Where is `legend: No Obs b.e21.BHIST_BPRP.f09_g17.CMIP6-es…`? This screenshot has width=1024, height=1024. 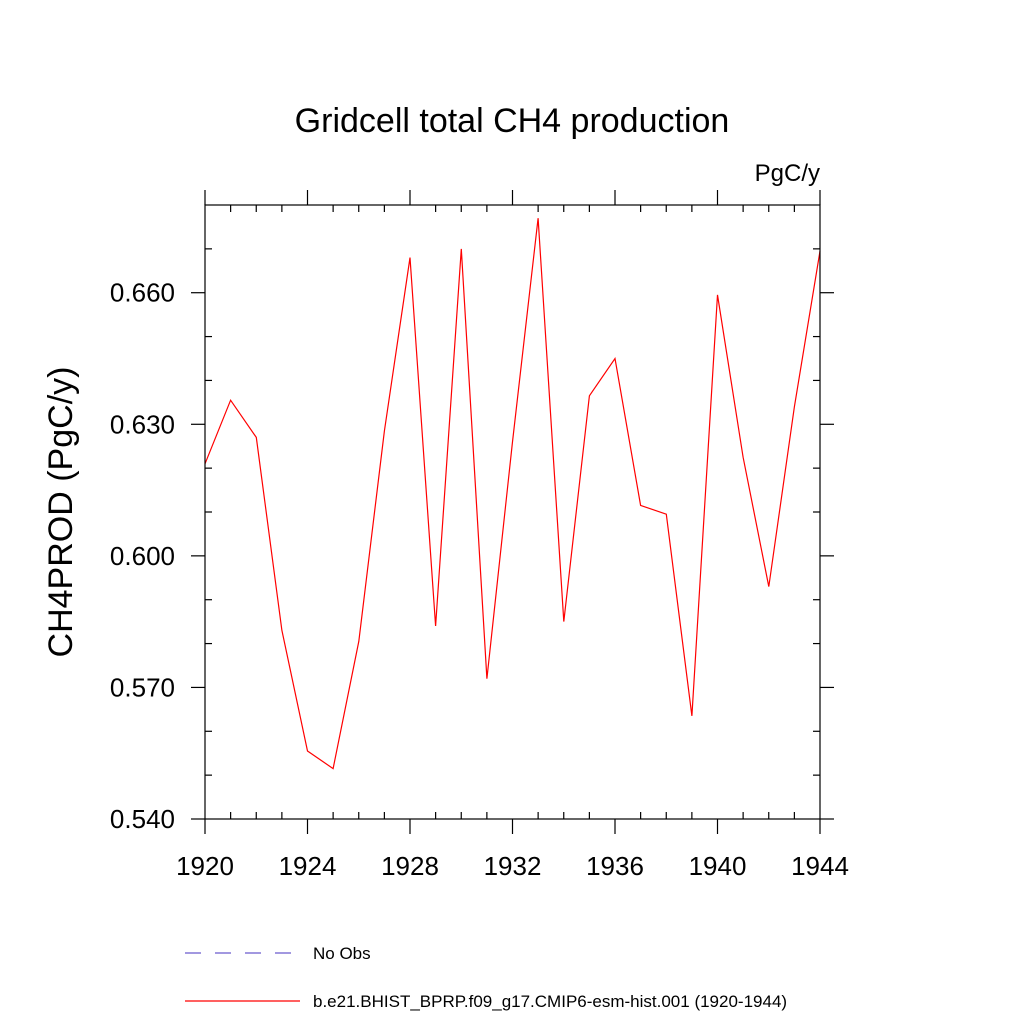 legend: No Obs b.e21.BHIST_BPRP.f09_g17.CMIP6-es… is located at coordinates (486, 977).